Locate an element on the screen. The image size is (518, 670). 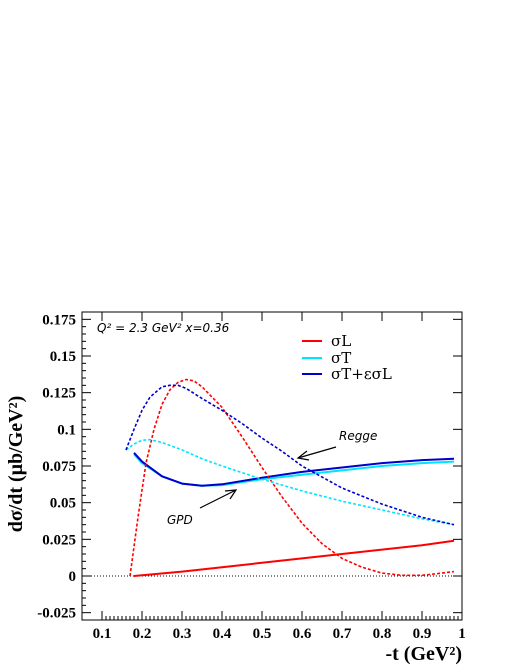
x-tick-label: 0.1 is located at coordinates (102, 634).